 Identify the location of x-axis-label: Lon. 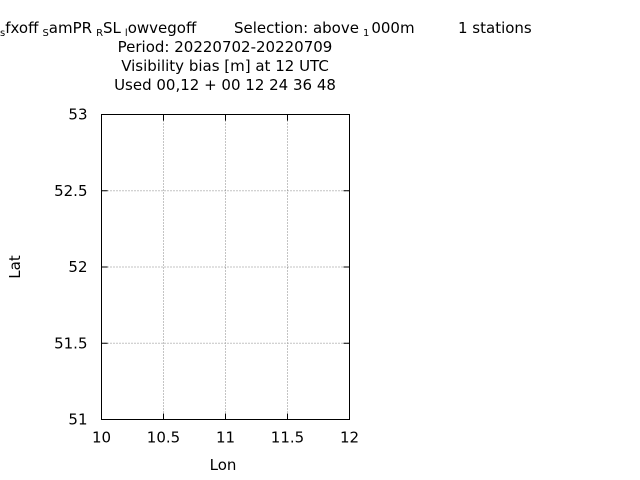
(223, 465).